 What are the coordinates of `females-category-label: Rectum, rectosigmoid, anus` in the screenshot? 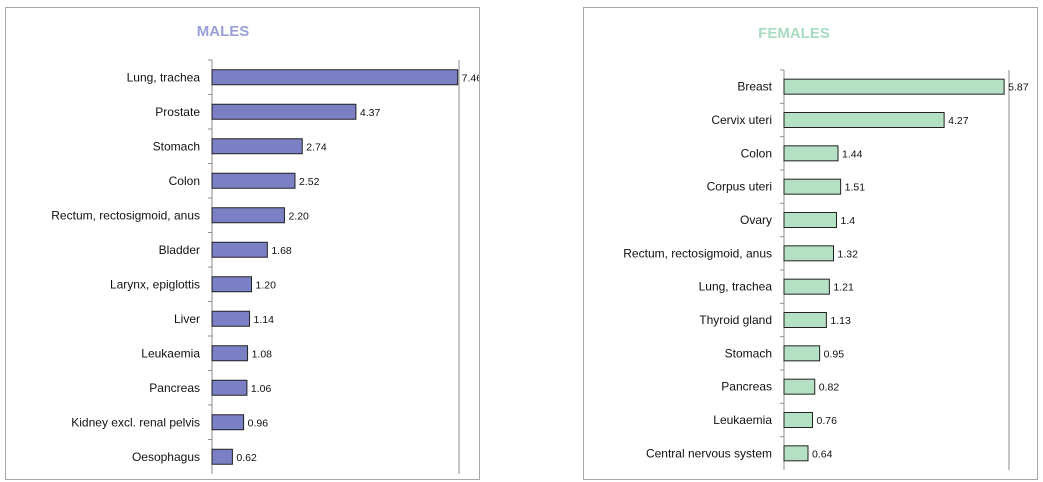 It's located at (697, 253).